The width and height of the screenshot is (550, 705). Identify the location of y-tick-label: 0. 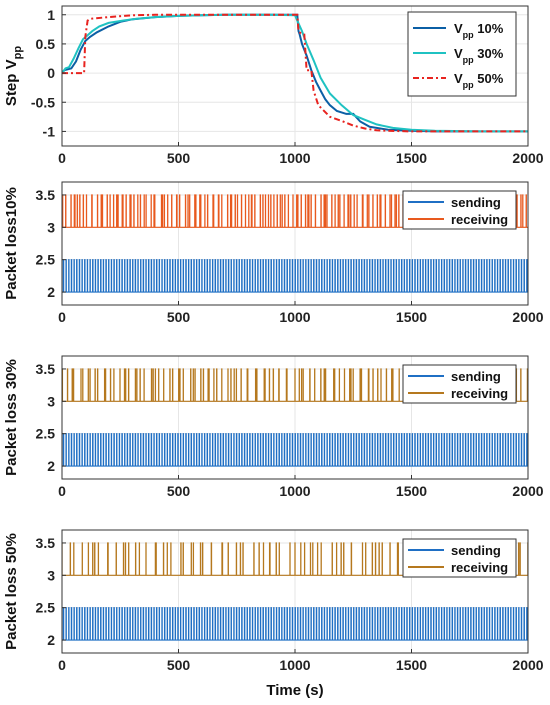
(51, 73).